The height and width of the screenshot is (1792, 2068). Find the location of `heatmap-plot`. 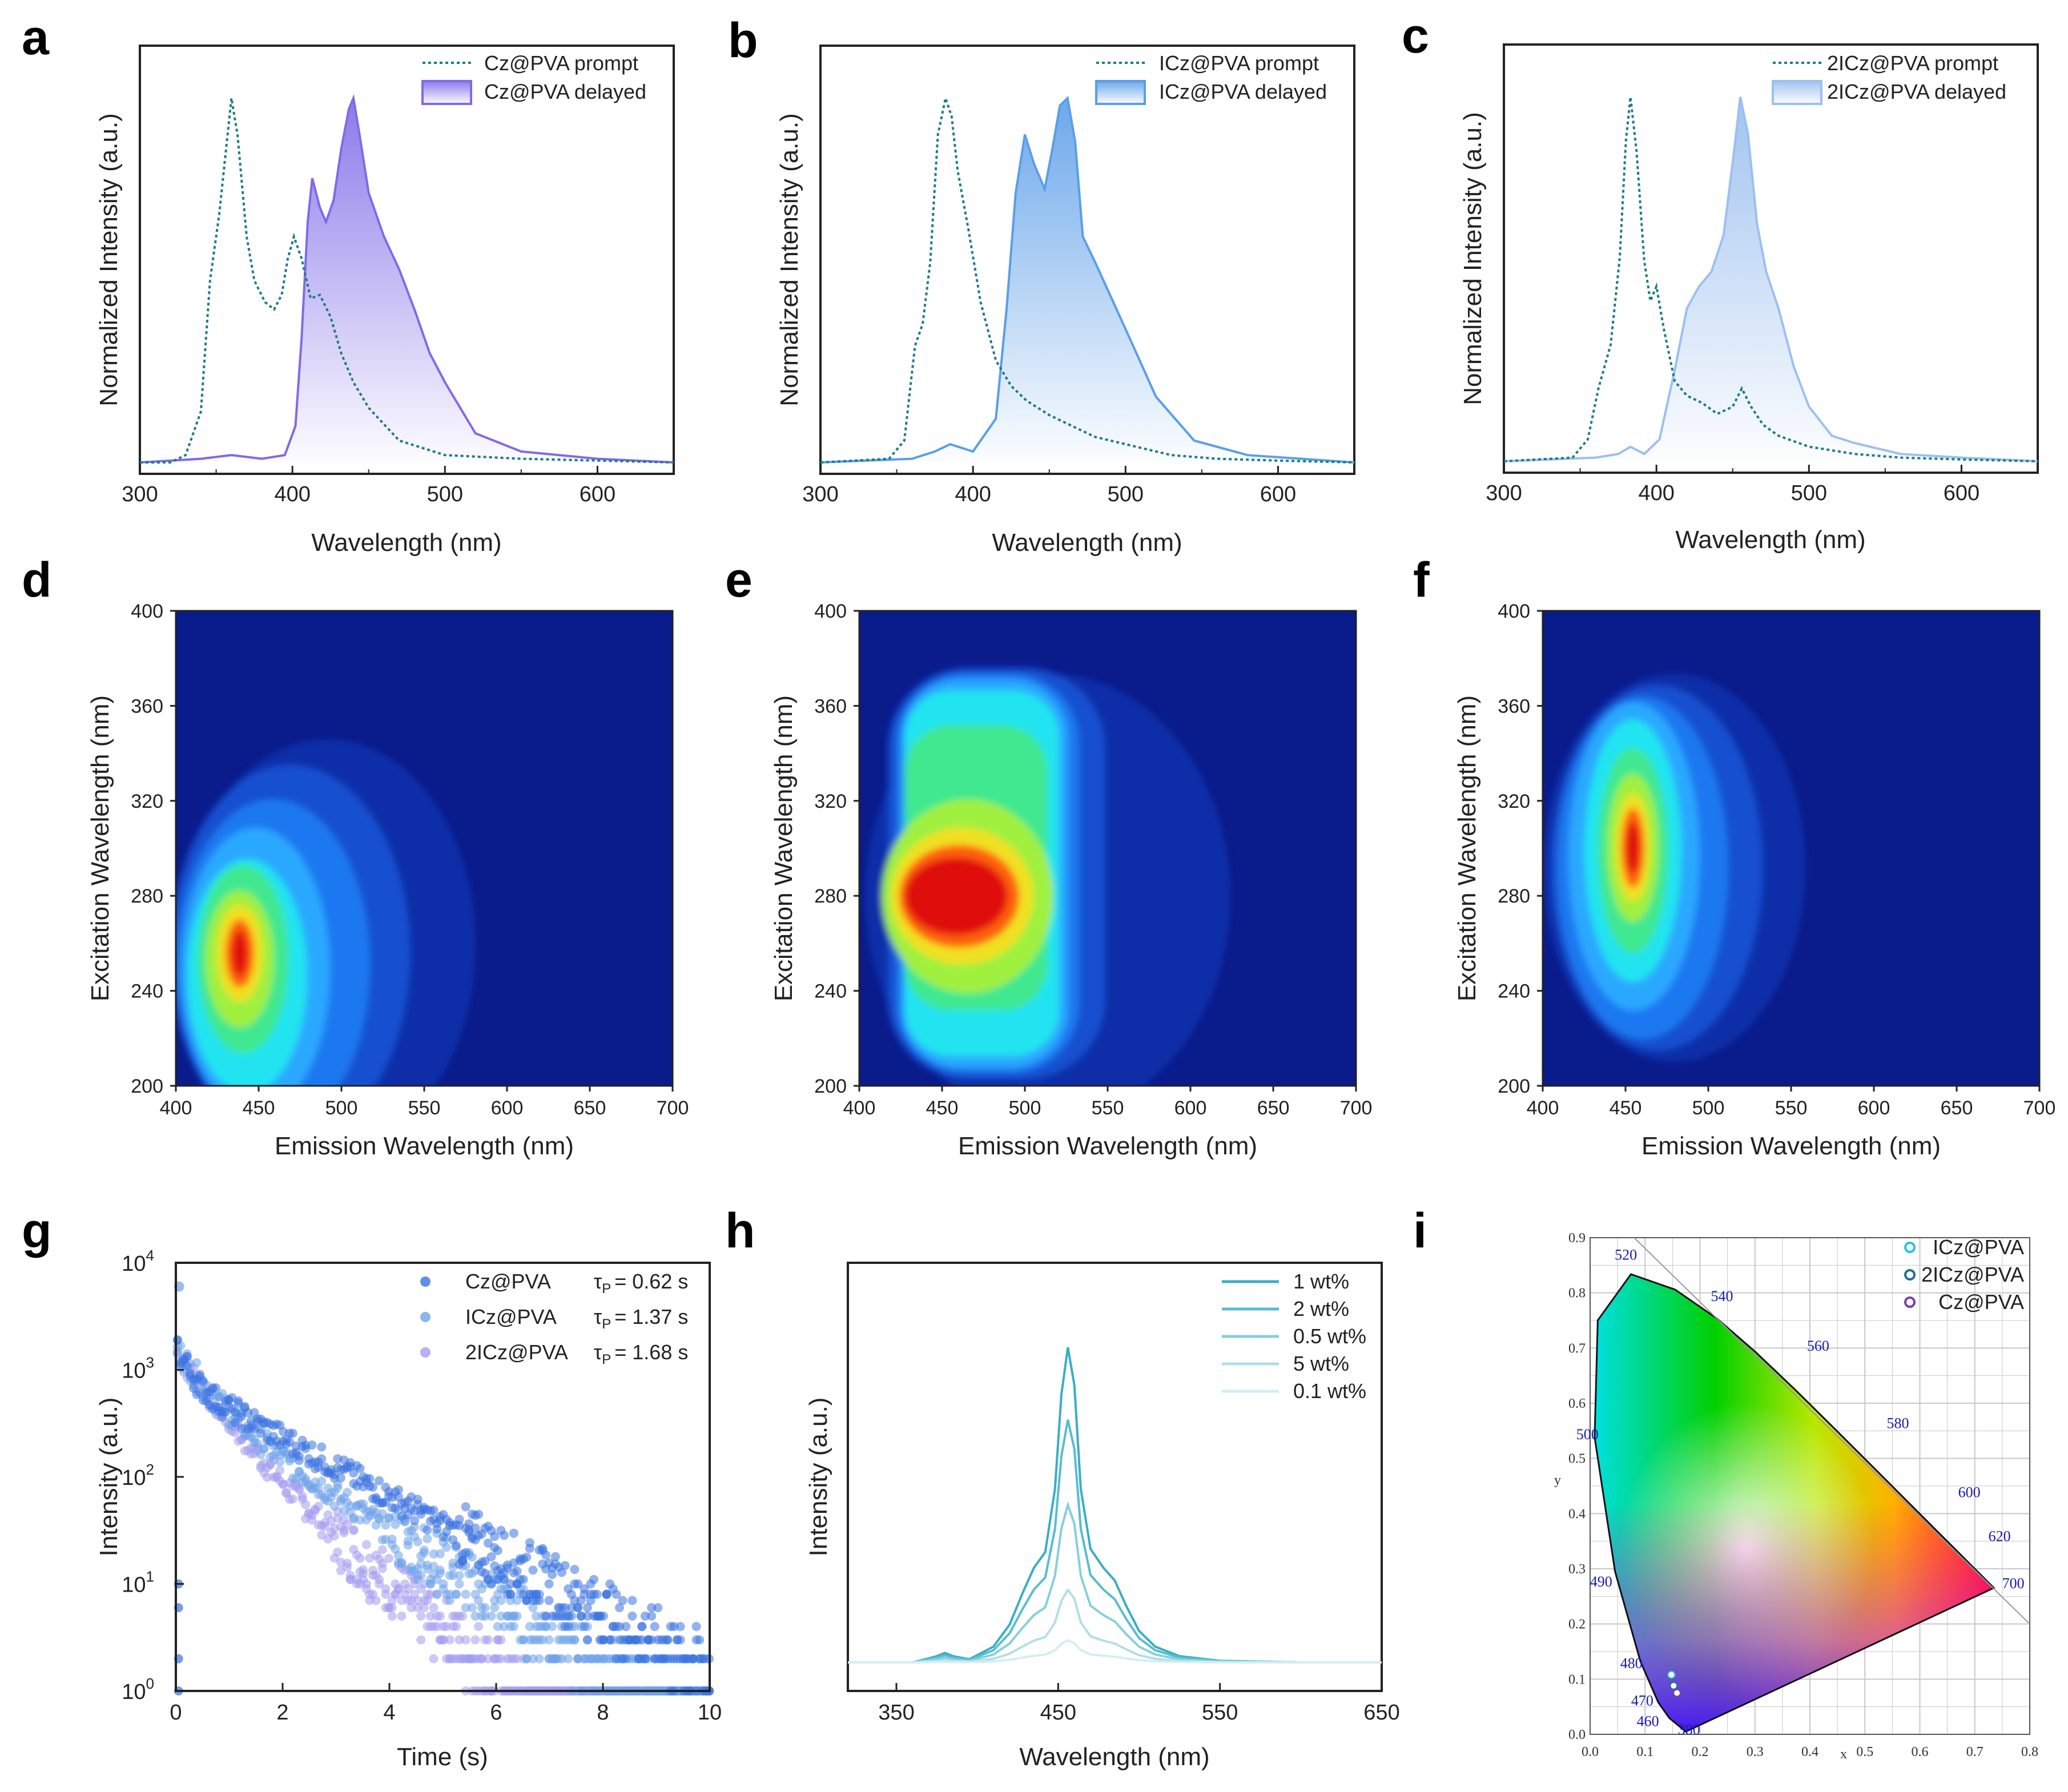

heatmap-plot is located at coordinates (1791, 849).